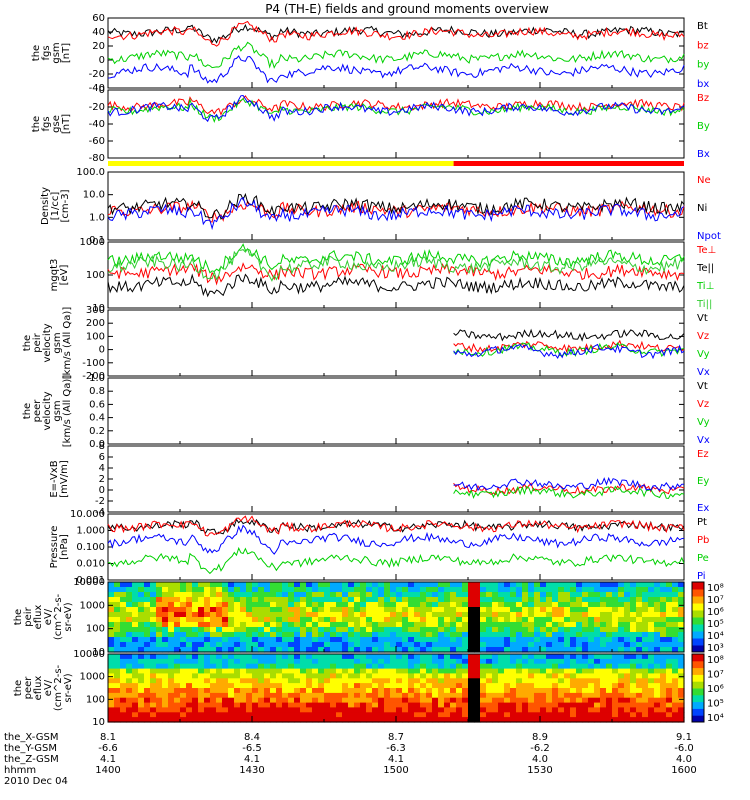  I want to click on ytick-label: 0.001, so click(90, 580).